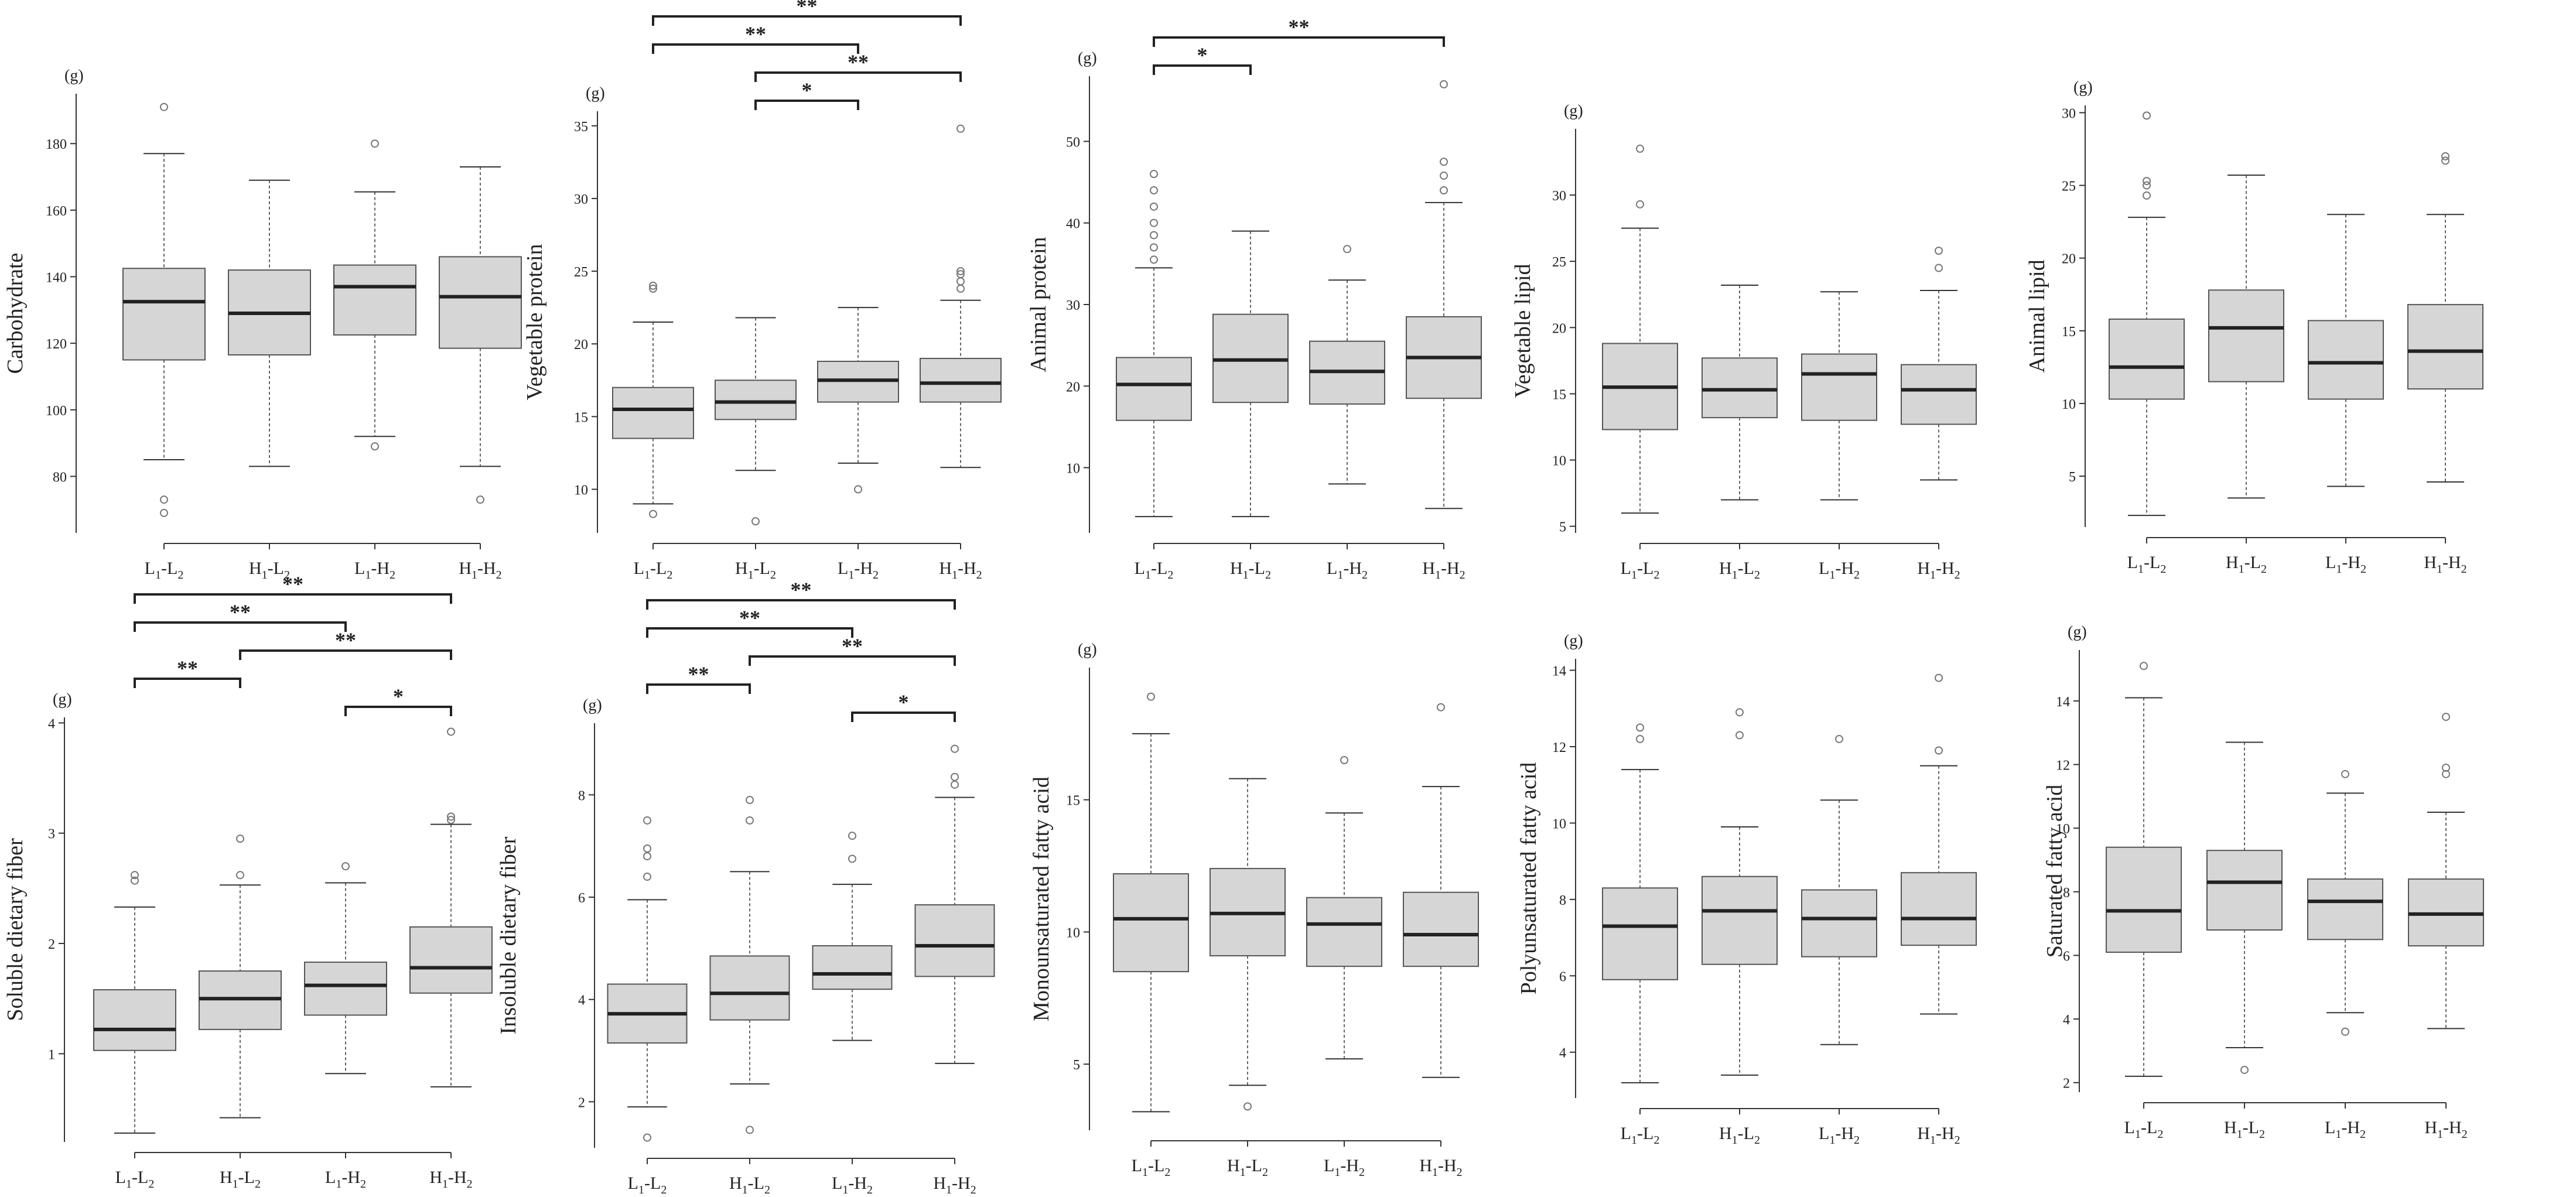  Describe the element at coordinates (2067, 893) in the screenshot. I see `y-tick-label: 8` at that location.